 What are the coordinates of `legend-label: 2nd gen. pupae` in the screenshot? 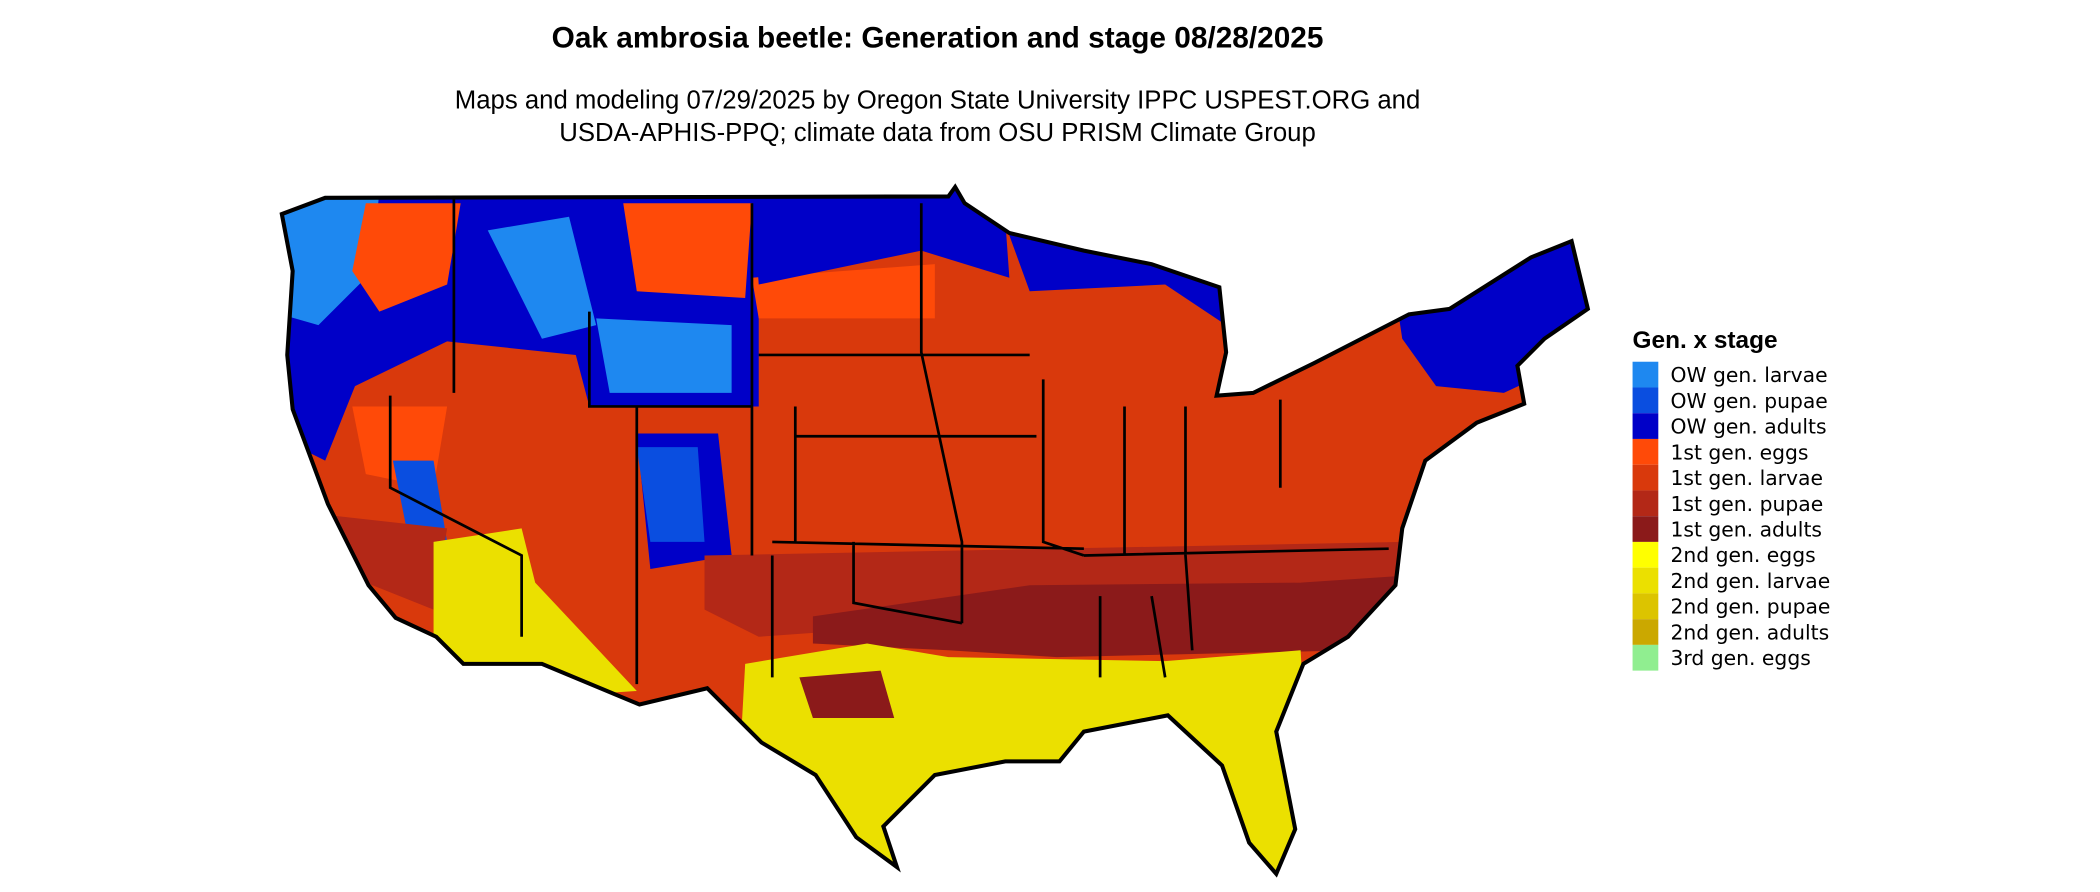 It's located at (1750, 607).